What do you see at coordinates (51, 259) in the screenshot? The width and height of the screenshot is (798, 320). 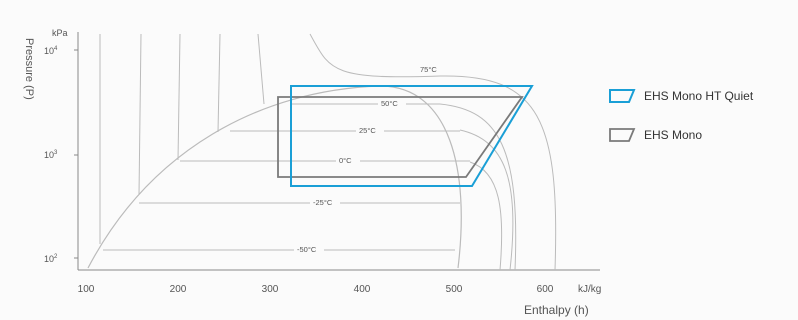 I see `y-tick-label: 102` at bounding box center [51, 259].